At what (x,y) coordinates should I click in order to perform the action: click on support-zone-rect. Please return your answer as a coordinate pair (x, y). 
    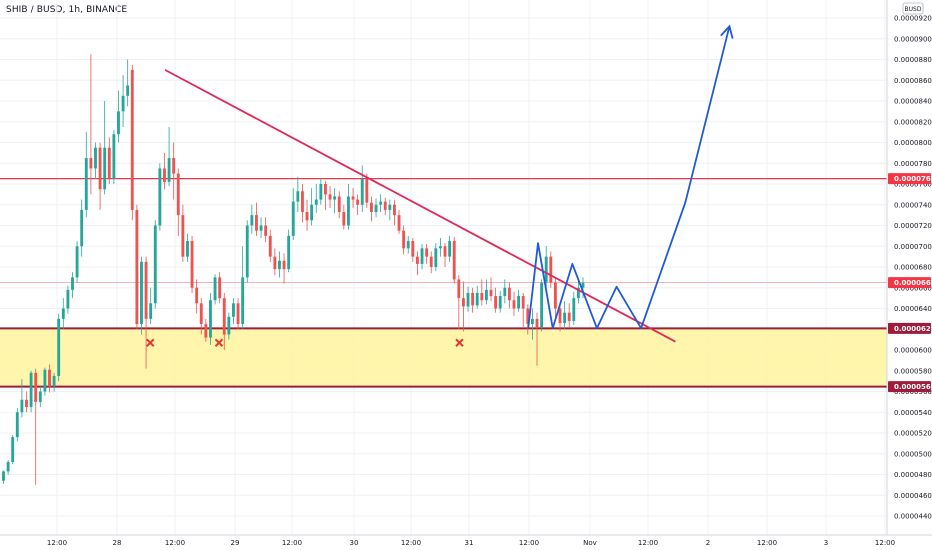
    Looking at the image, I should click on (443, 357).